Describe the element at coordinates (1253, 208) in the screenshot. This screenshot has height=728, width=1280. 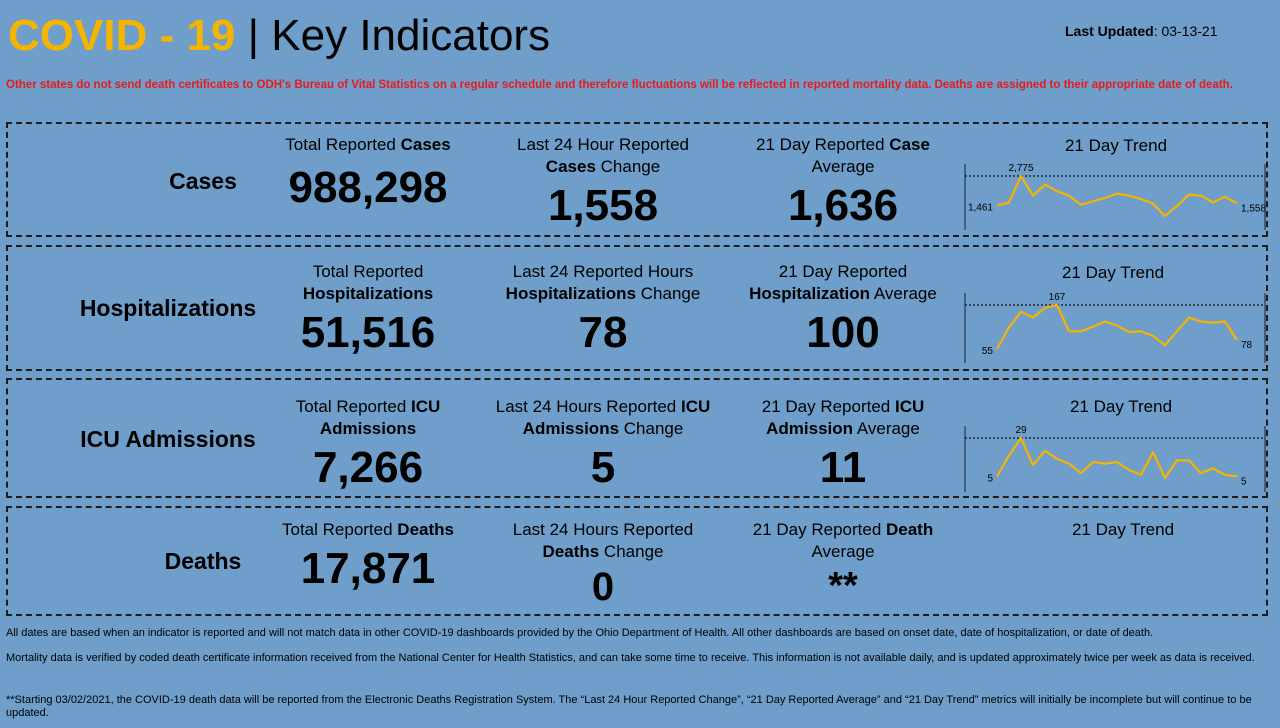
I see `trend-end-label: 1,558` at that location.